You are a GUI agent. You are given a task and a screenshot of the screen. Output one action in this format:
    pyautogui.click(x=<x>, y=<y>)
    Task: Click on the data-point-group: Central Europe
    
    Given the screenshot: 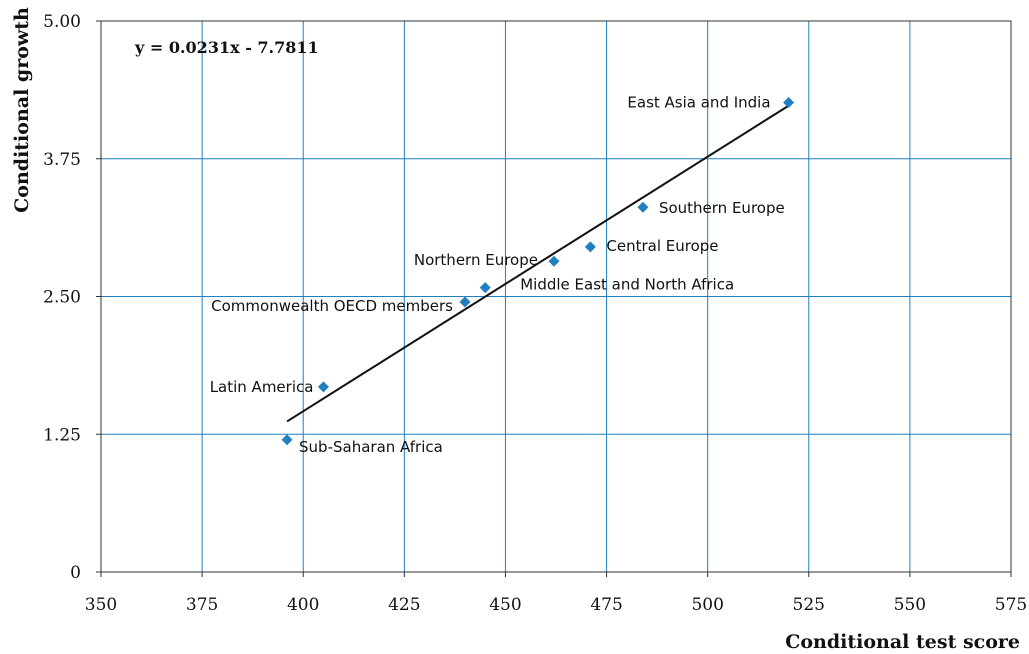 What is the action you would take?
    pyautogui.click(x=651, y=246)
    